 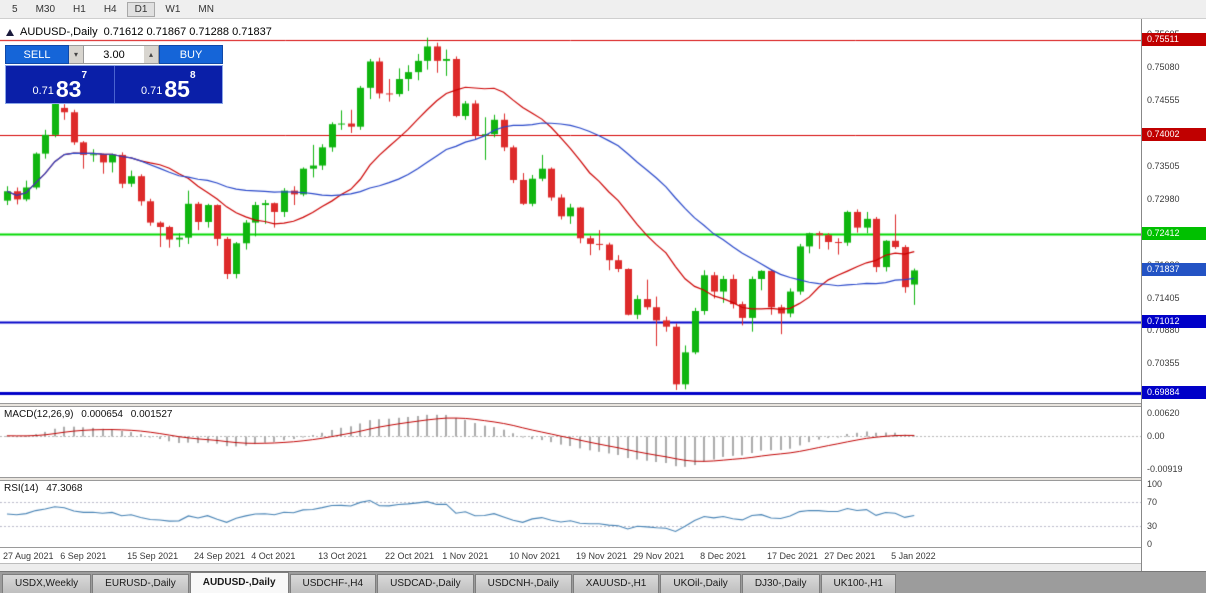 I want to click on time-axis-label: 15 Sep 2021, so click(x=153, y=556).